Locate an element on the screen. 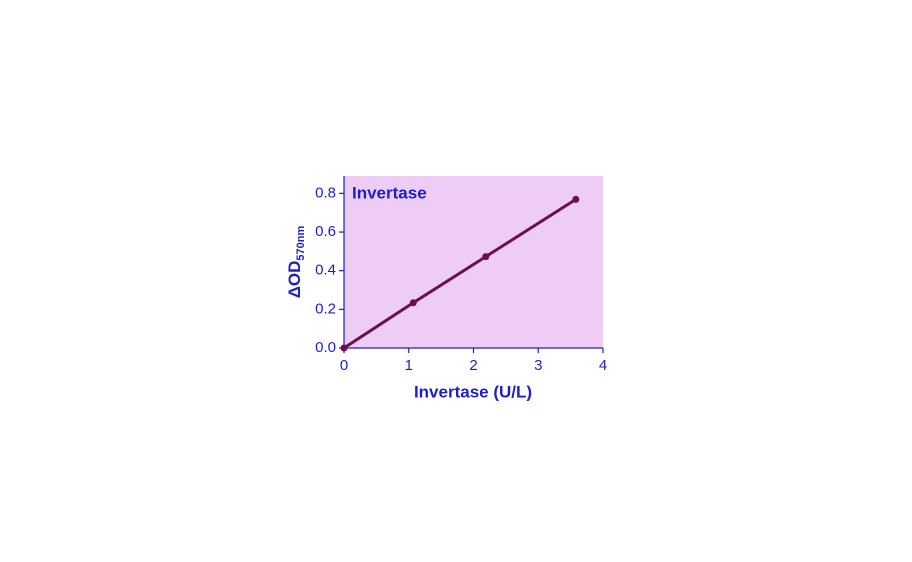 Image resolution: width=912 pixels, height=562 pixels. x-tick-label: 1 is located at coordinates (409, 365).